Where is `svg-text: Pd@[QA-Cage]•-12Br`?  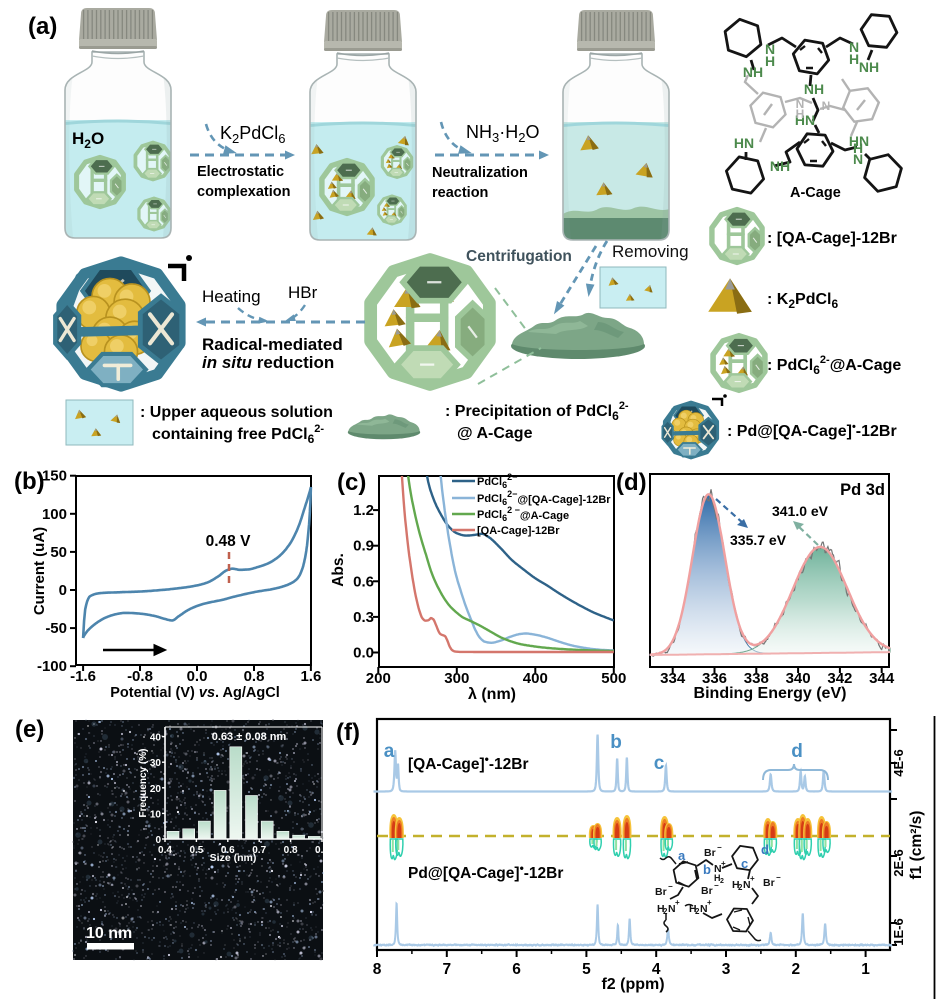 svg-text: Pd@[QA-Cage]•-12Br is located at coordinates (485, 871).